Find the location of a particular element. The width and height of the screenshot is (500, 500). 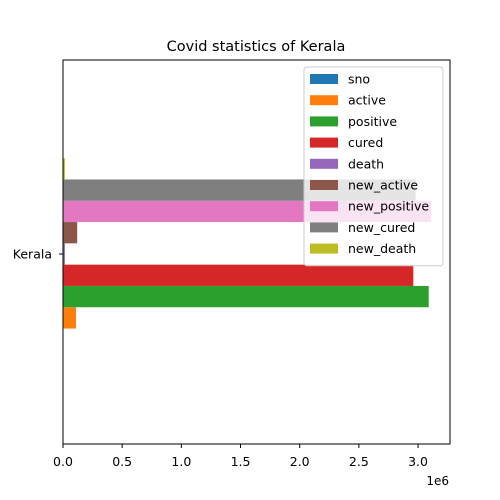

legend-swatch-positive is located at coordinates (324, 121).